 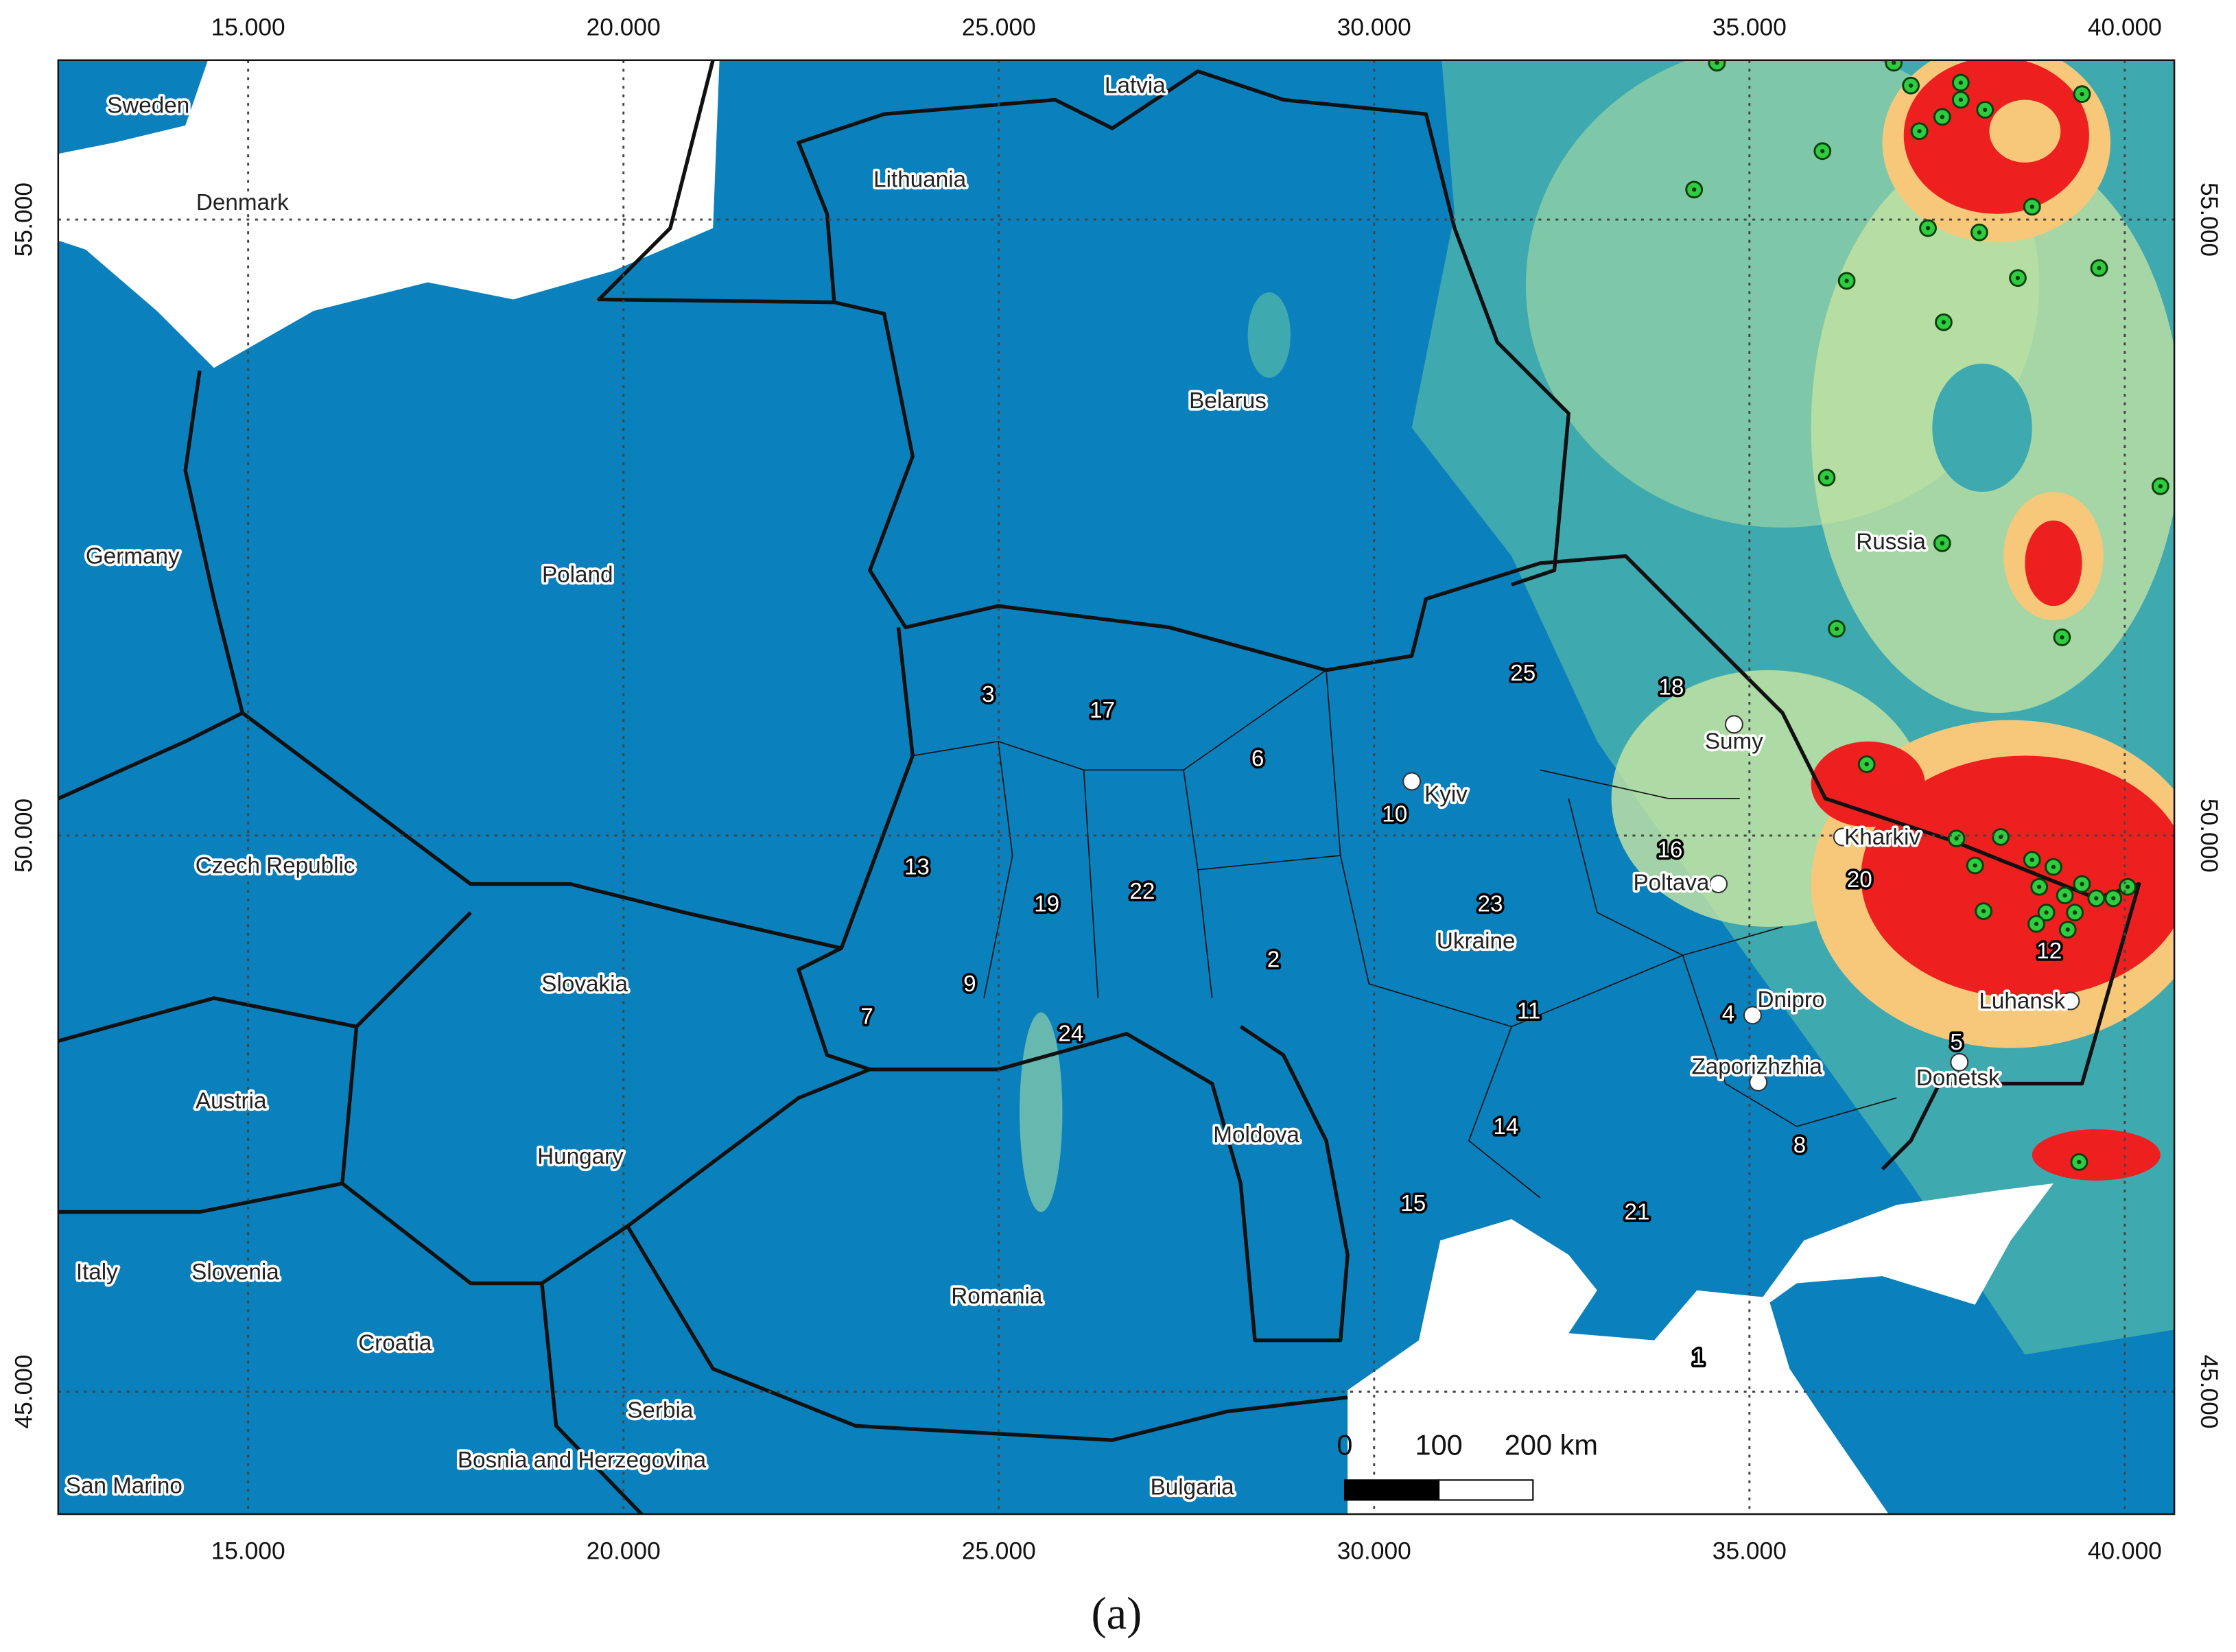 I want to click on region-number: 6, so click(x=1257, y=759).